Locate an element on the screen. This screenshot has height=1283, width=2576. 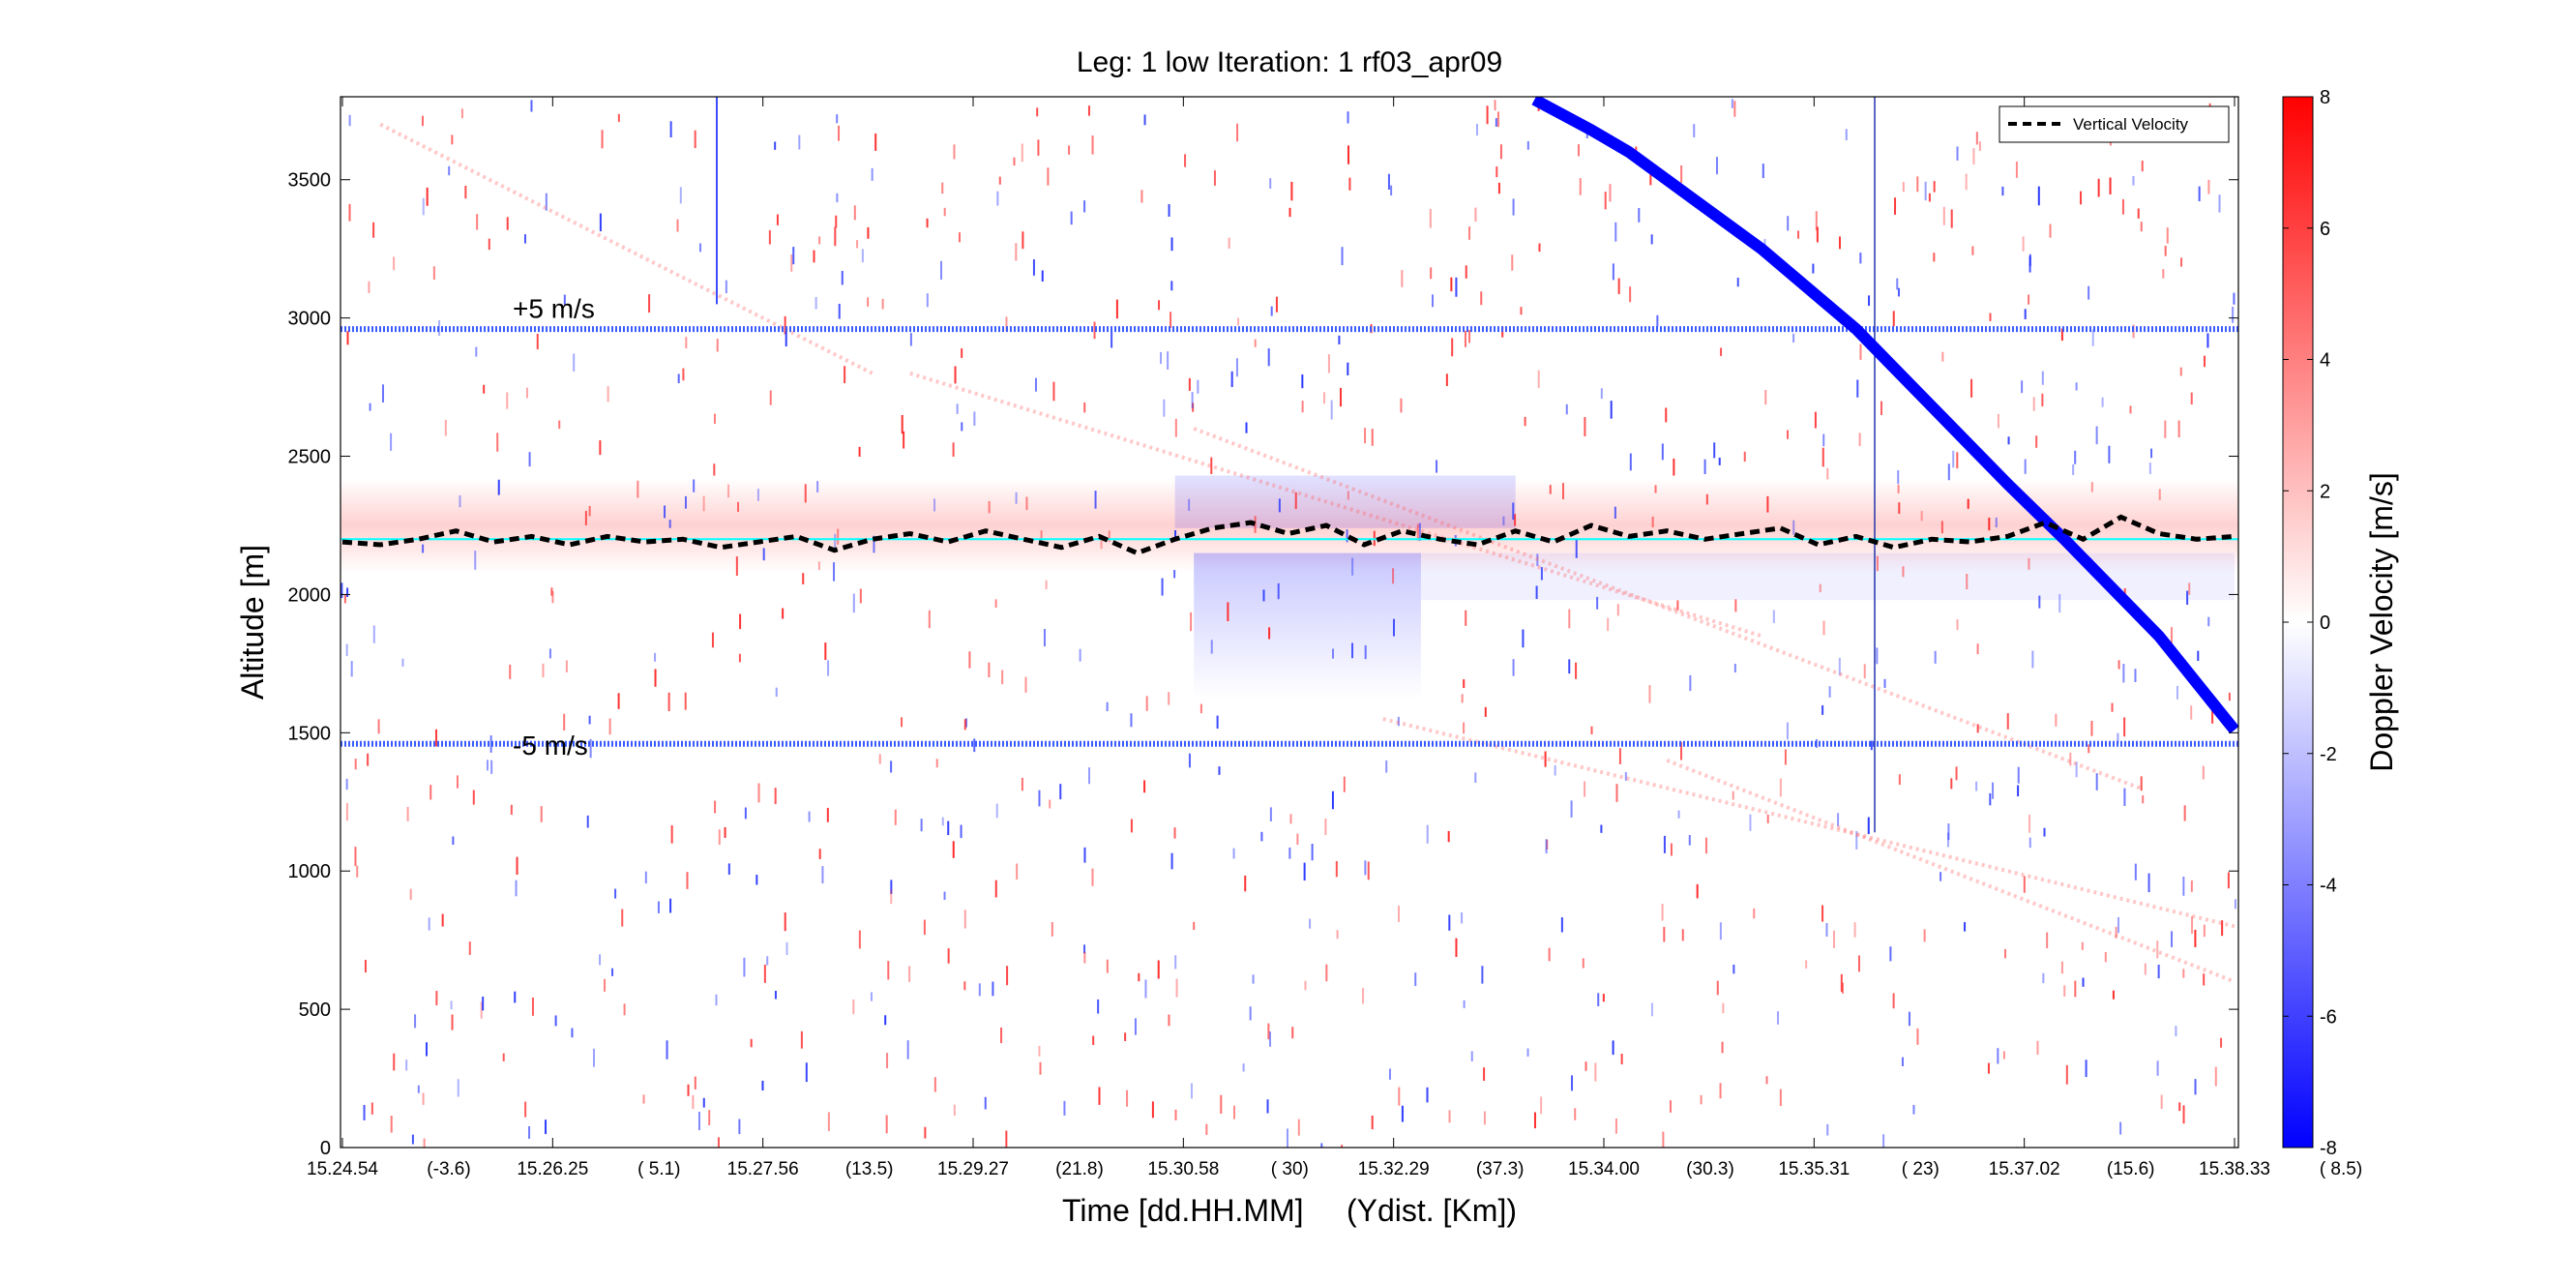
x-tick-label-time: 15.37.02 is located at coordinates (2025, 1169).